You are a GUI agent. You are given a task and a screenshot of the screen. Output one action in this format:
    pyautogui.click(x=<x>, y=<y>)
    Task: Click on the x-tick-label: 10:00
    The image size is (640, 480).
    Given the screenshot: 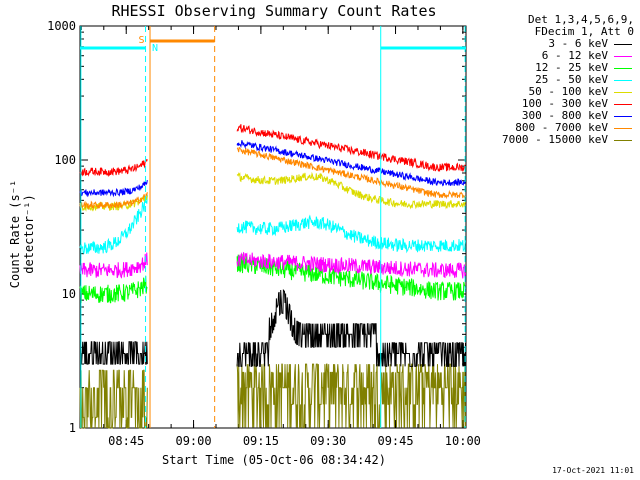 What is the action you would take?
    pyautogui.click(x=463, y=441)
    